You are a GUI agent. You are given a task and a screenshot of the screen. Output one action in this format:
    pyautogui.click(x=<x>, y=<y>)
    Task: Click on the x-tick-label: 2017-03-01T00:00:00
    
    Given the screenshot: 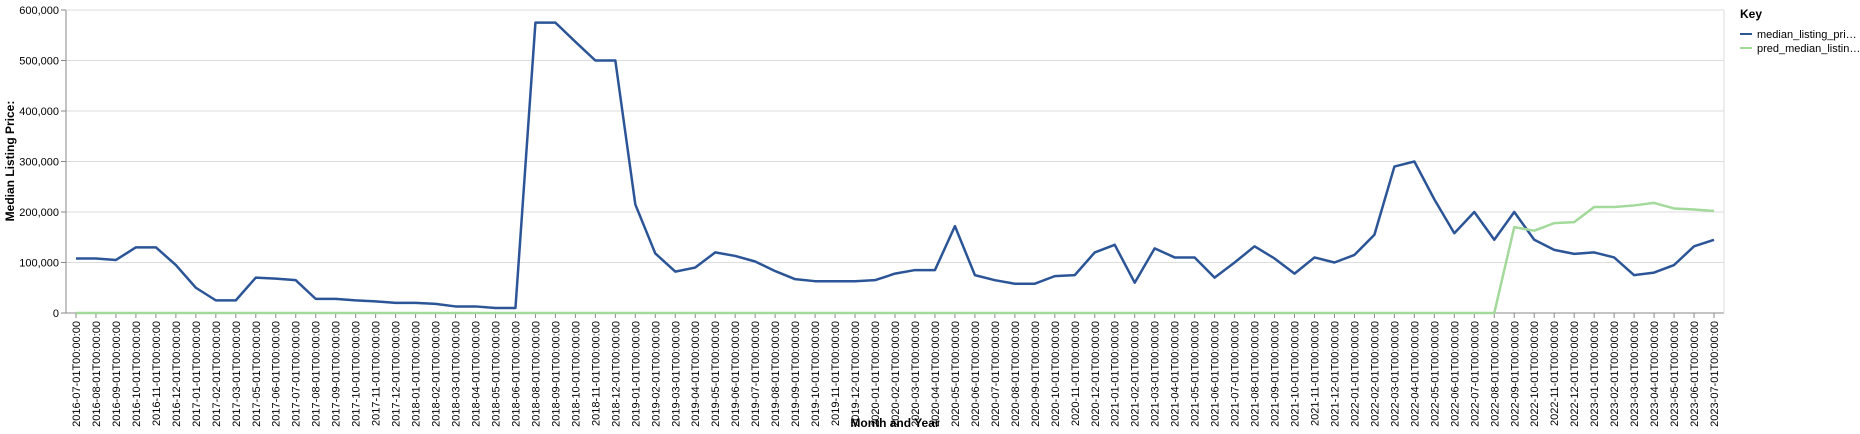 What is the action you would take?
    pyautogui.click(x=237, y=374)
    